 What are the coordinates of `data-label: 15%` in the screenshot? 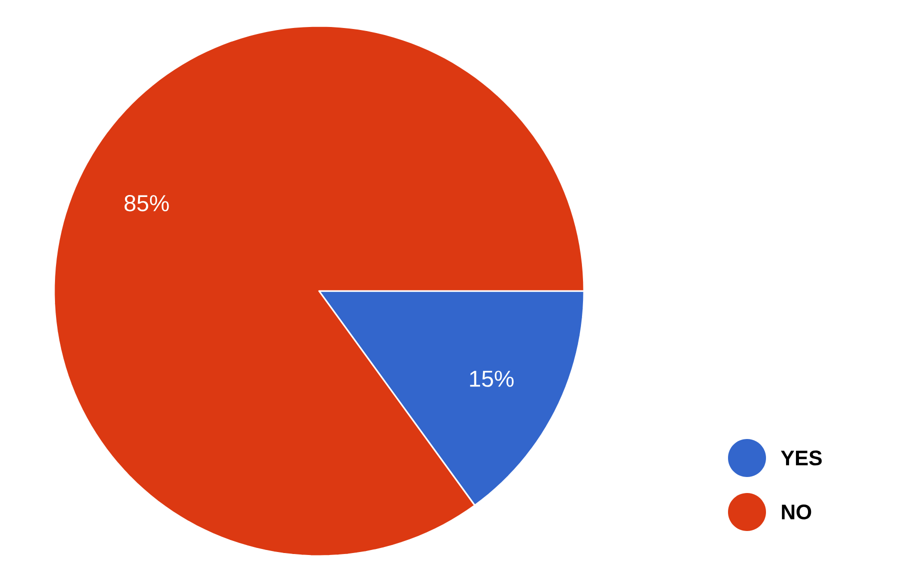 It's located at (492, 378).